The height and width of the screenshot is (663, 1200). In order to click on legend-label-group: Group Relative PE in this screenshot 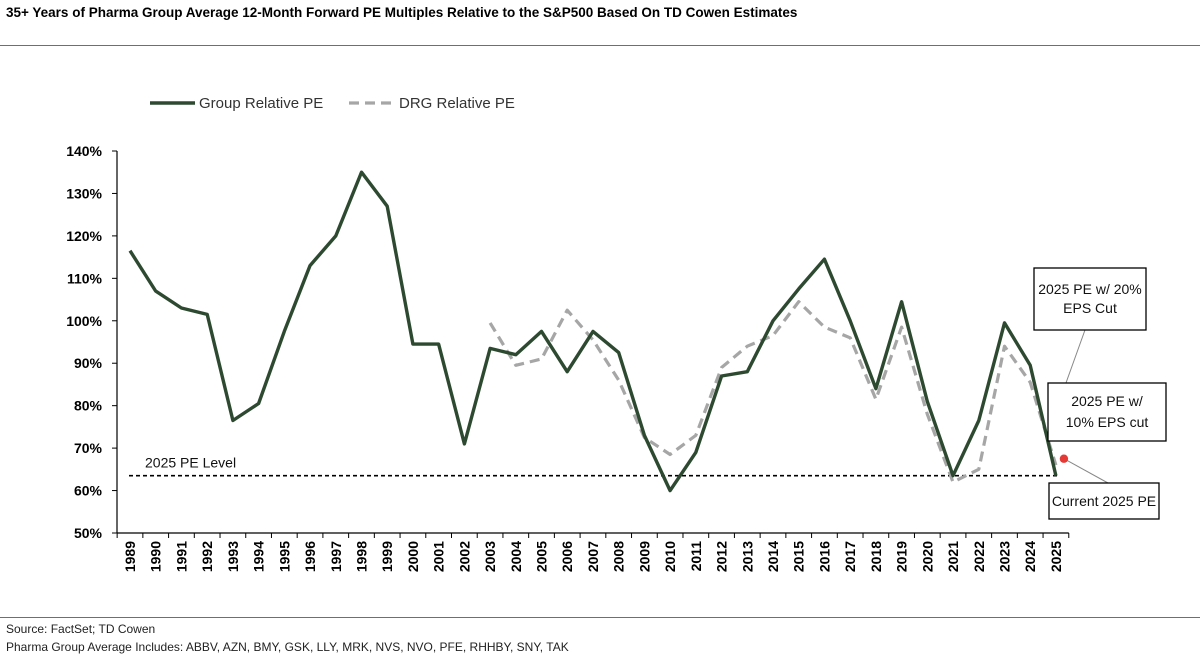, I will do `click(261, 103)`.